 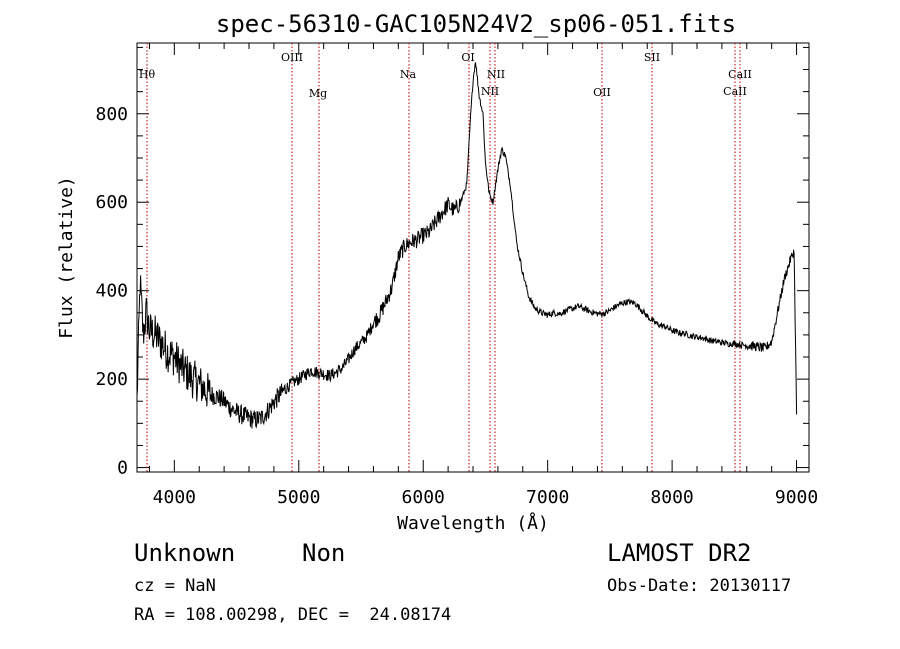 What do you see at coordinates (122, 468) in the screenshot?
I see `y-tick-label: 0` at bounding box center [122, 468].